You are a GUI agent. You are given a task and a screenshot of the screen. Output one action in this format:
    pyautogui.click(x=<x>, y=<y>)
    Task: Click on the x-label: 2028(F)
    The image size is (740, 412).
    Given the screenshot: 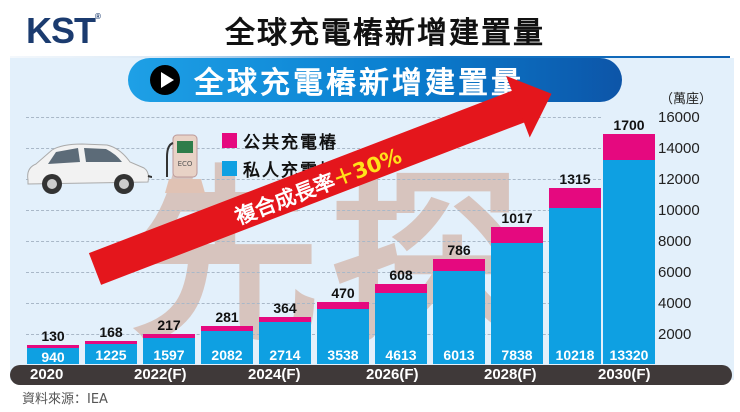 What is the action you would take?
    pyautogui.click(x=510, y=374)
    